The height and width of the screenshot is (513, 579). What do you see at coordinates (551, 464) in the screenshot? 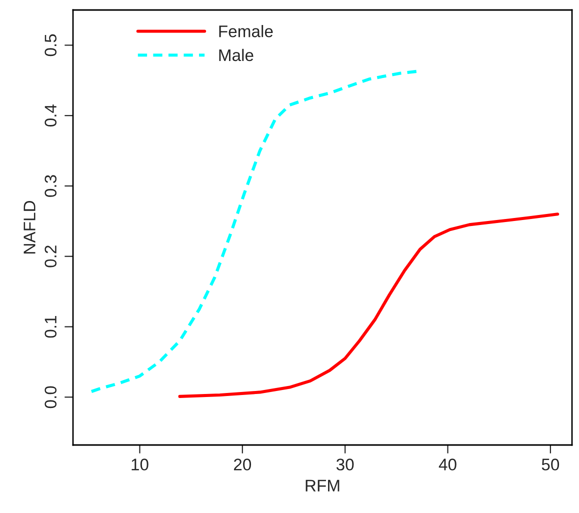
I see `x-tick-label: 50` at bounding box center [551, 464].